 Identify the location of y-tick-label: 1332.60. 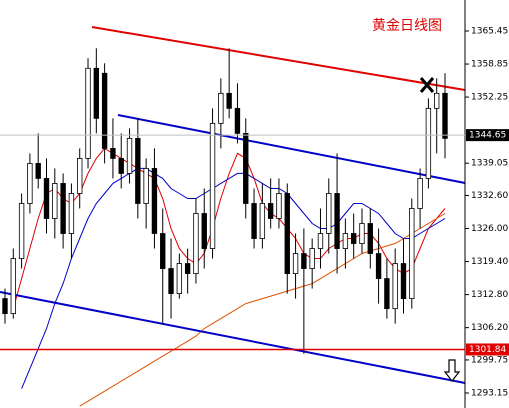
(489, 196).